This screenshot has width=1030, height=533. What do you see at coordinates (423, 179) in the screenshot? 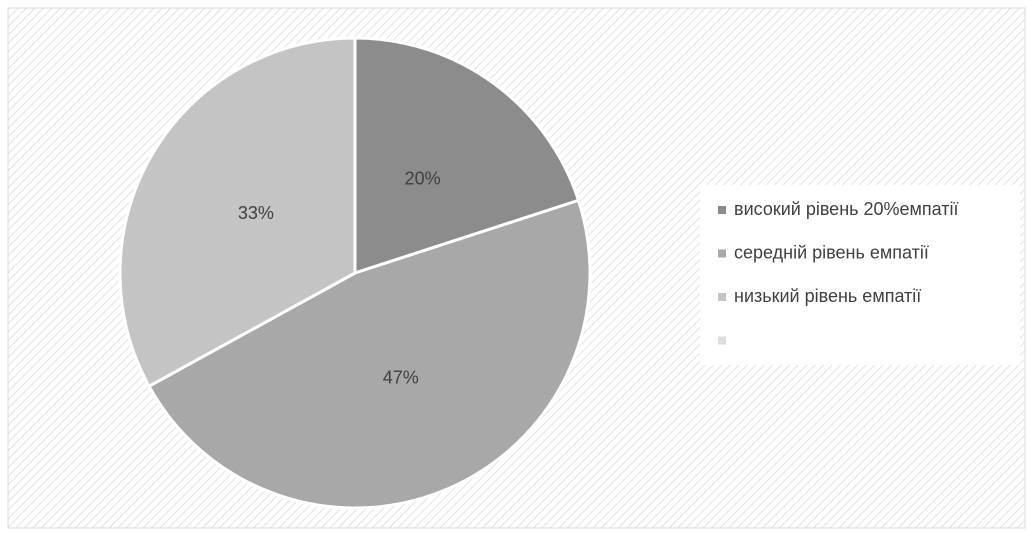
I see `data-label: 20%` at bounding box center [423, 179].